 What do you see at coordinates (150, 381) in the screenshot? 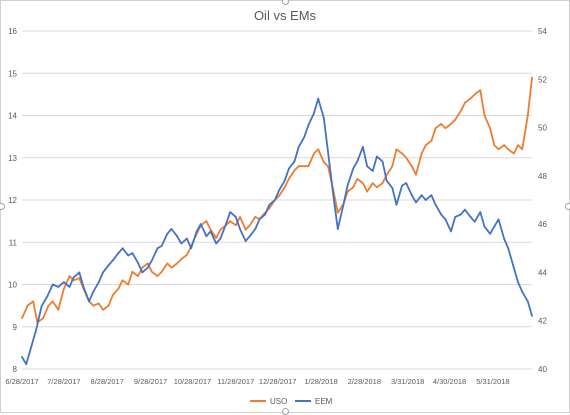
I see `x-tick-label: 9/28/2017` at bounding box center [150, 381].